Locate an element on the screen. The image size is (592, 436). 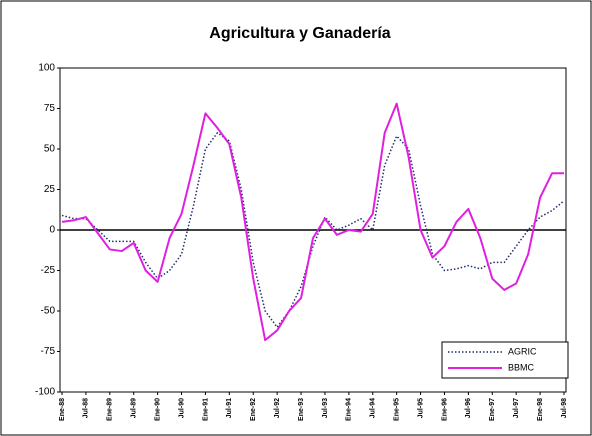
x-tick-label: Jul-89 is located at coordinates (134, 408).